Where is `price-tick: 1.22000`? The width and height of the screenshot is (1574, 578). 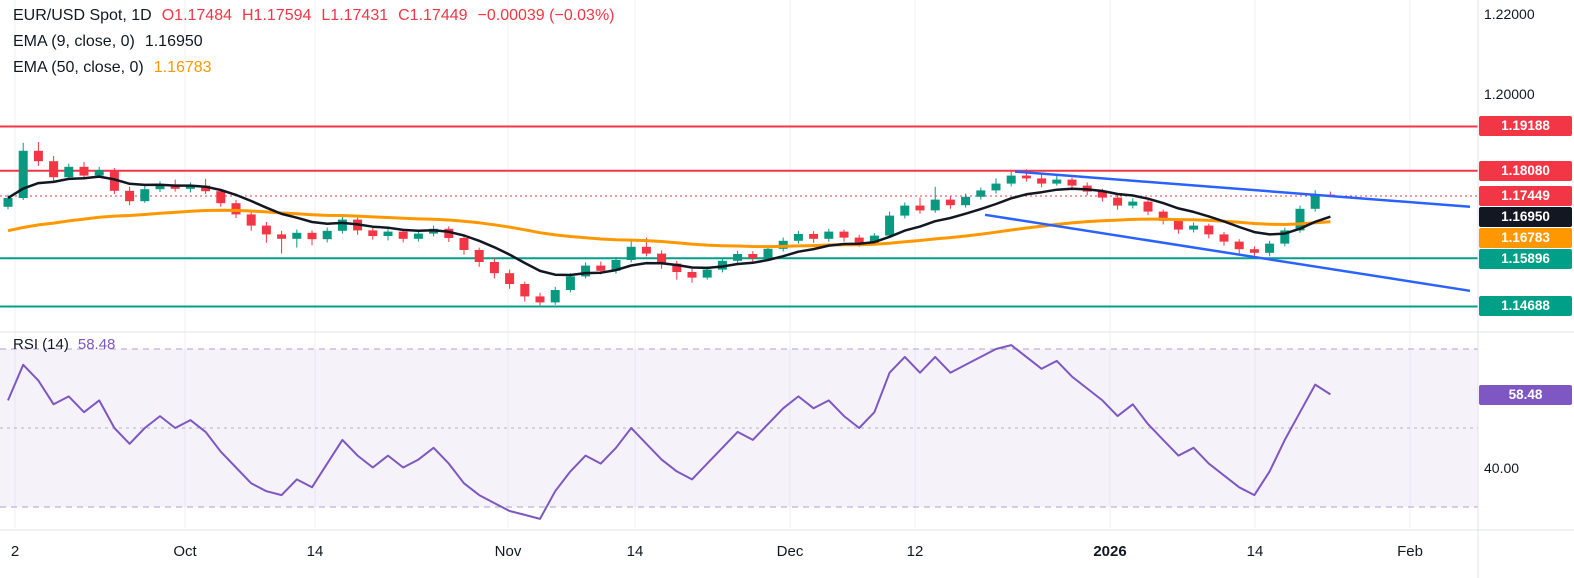
price-tick: 1.22000 is located at coordinates (1509, 14).